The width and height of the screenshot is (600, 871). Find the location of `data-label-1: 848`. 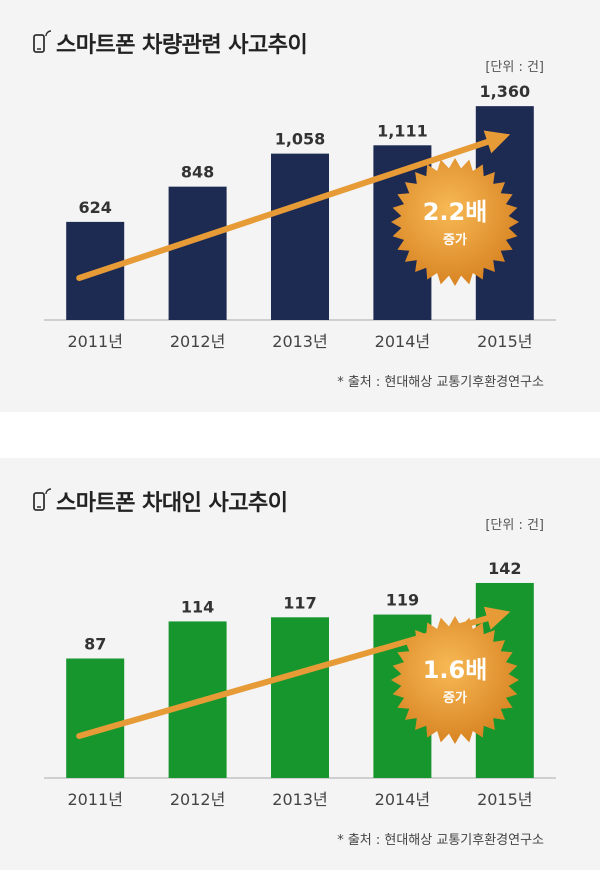

data-label-1: 848 is located at coordinates (197, 172).